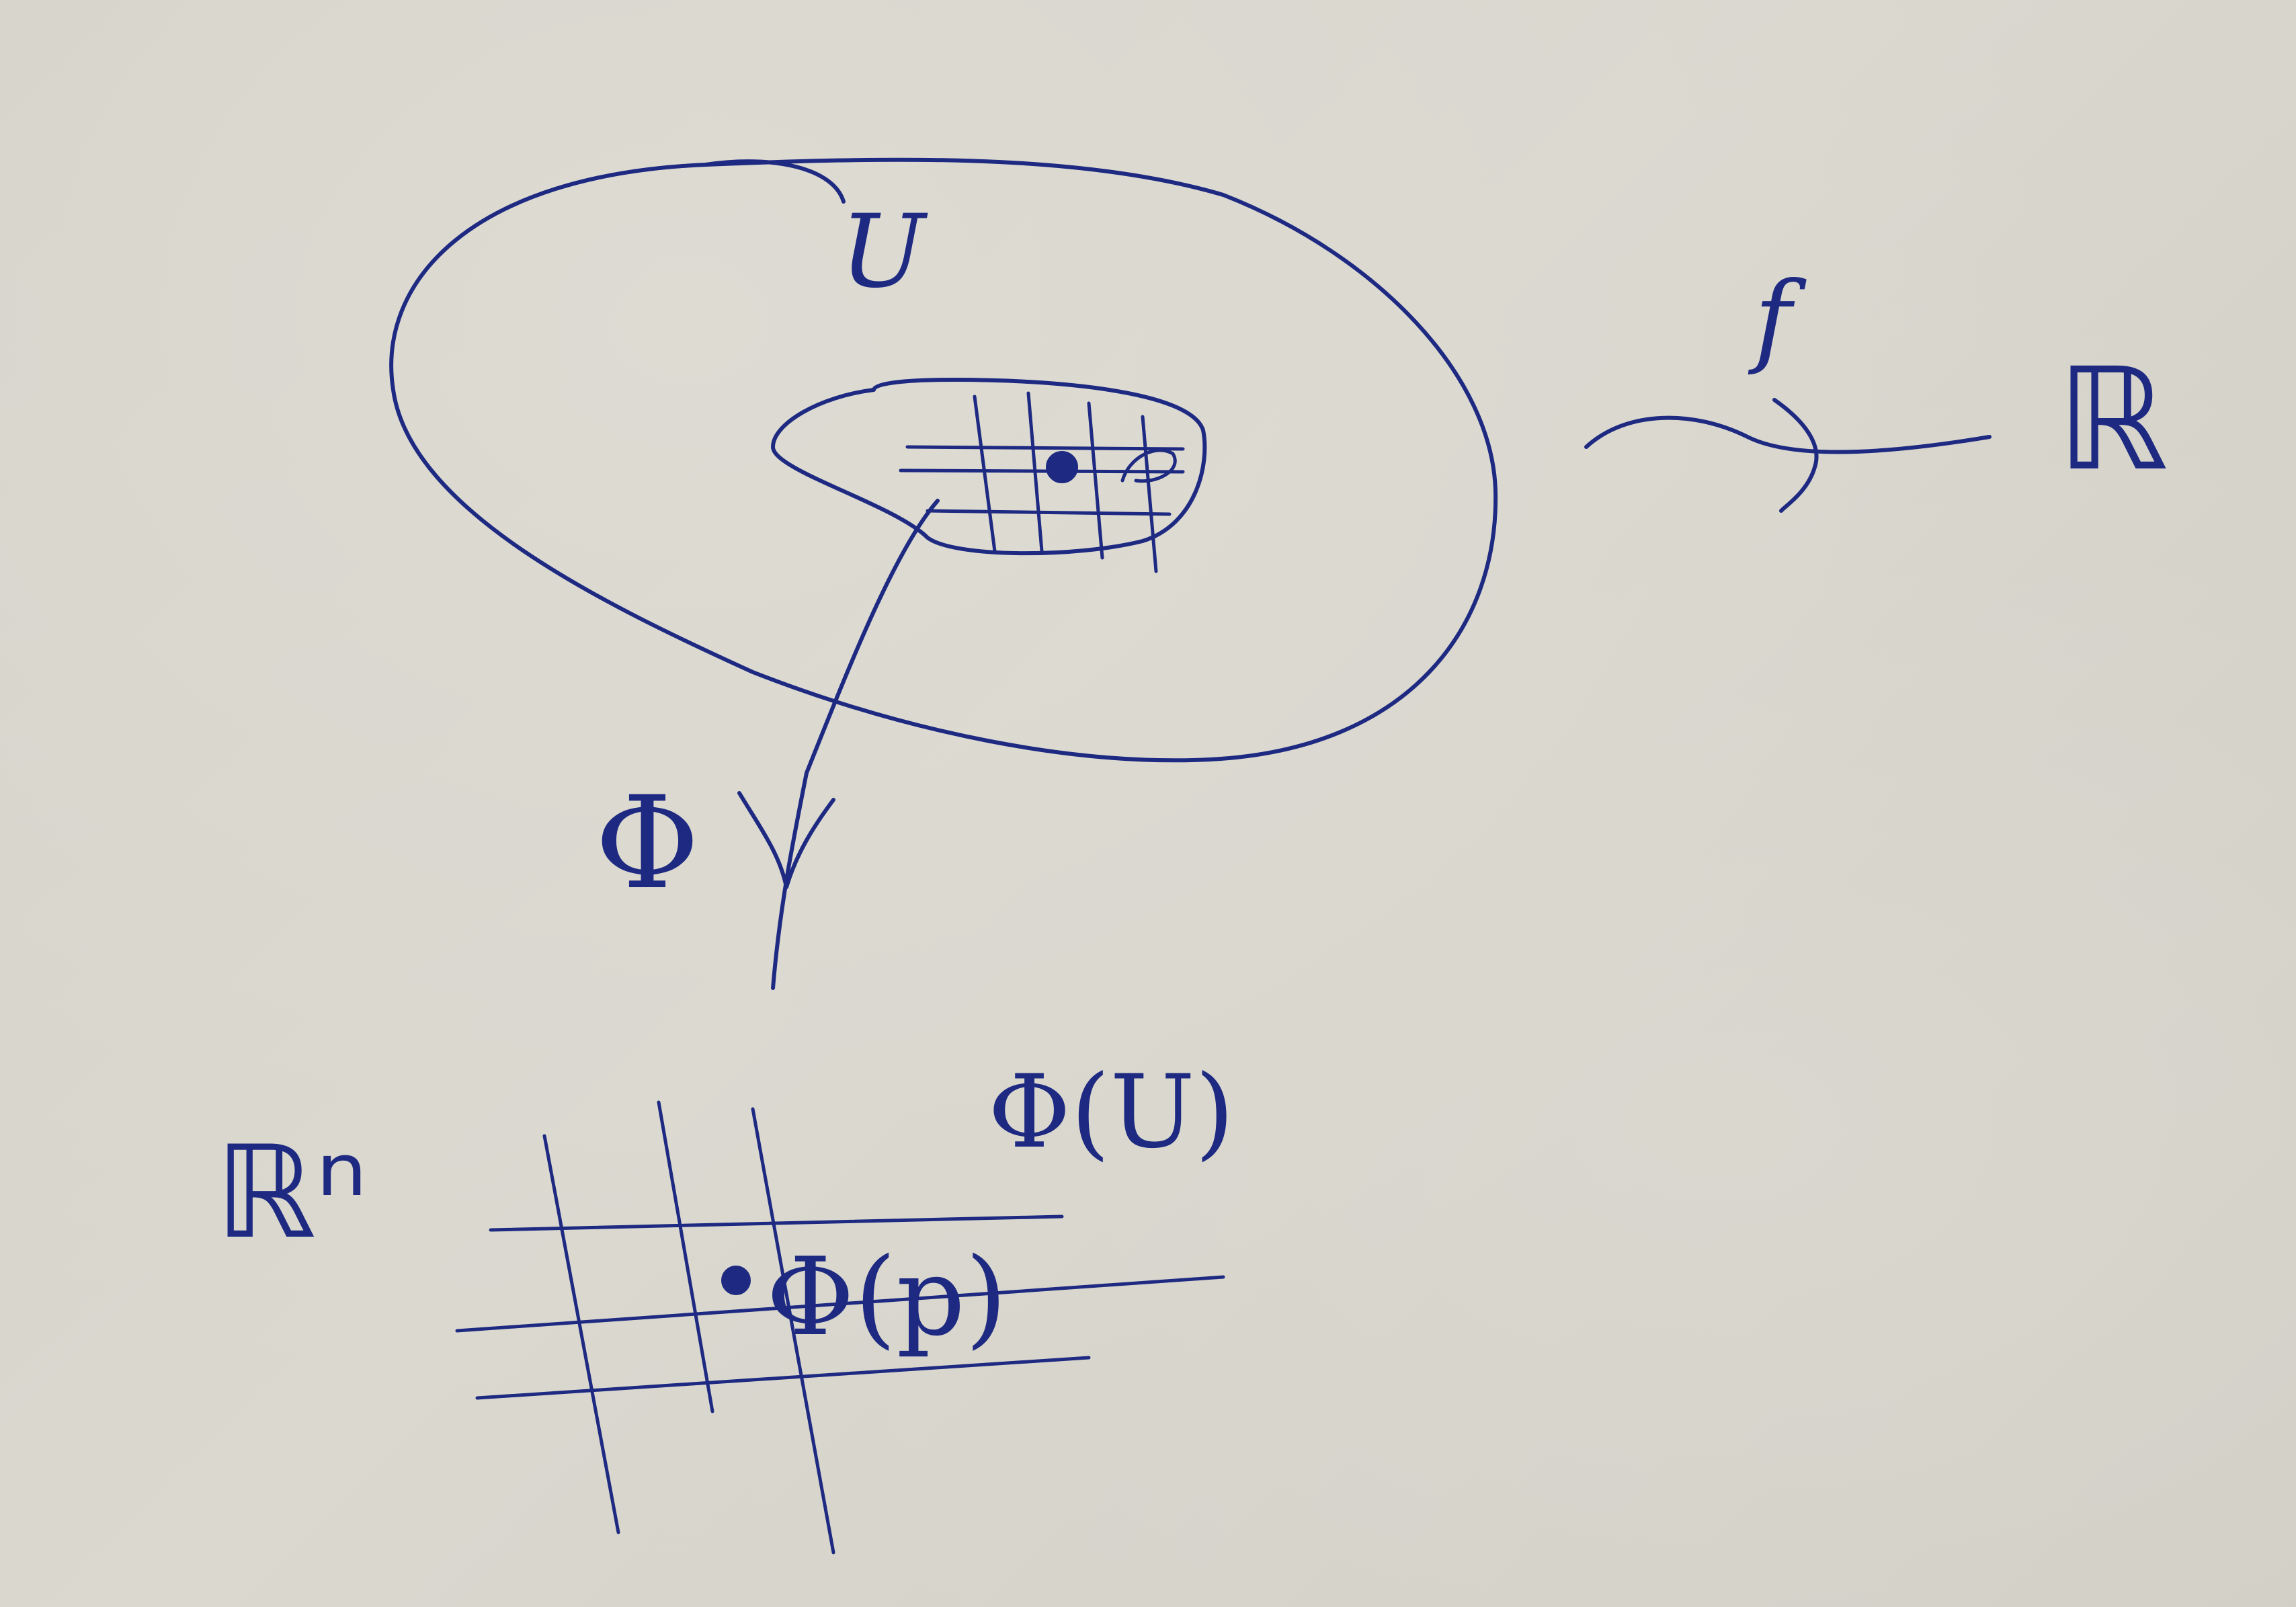 Image resolution: width=2296 pixels, height=1607 pixels. I want to click on function-label: f, so click(1773, 319).